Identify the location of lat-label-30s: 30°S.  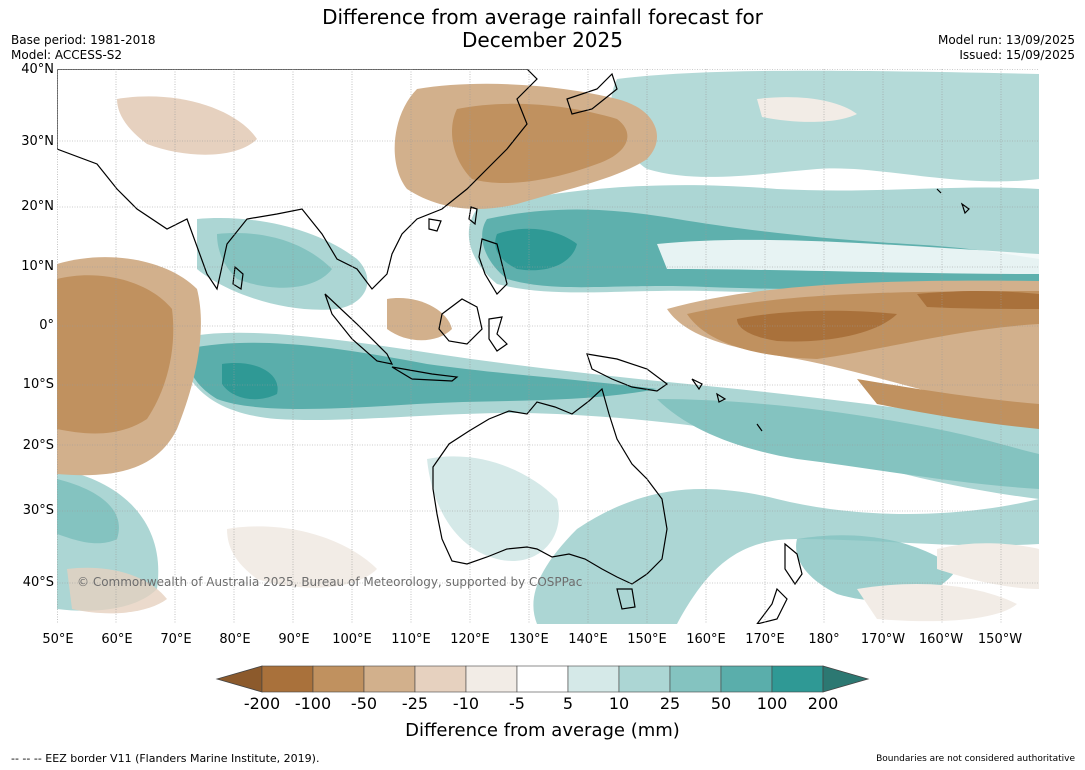
(38, 510).